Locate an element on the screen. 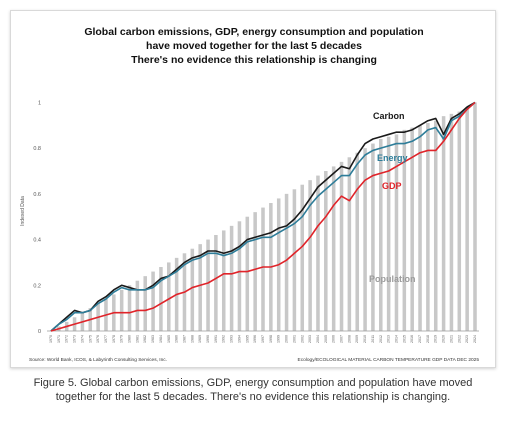 The height and width of the screenshot is (434, 506). x-tick-label: 1987 is located at coordinates (184, 339).